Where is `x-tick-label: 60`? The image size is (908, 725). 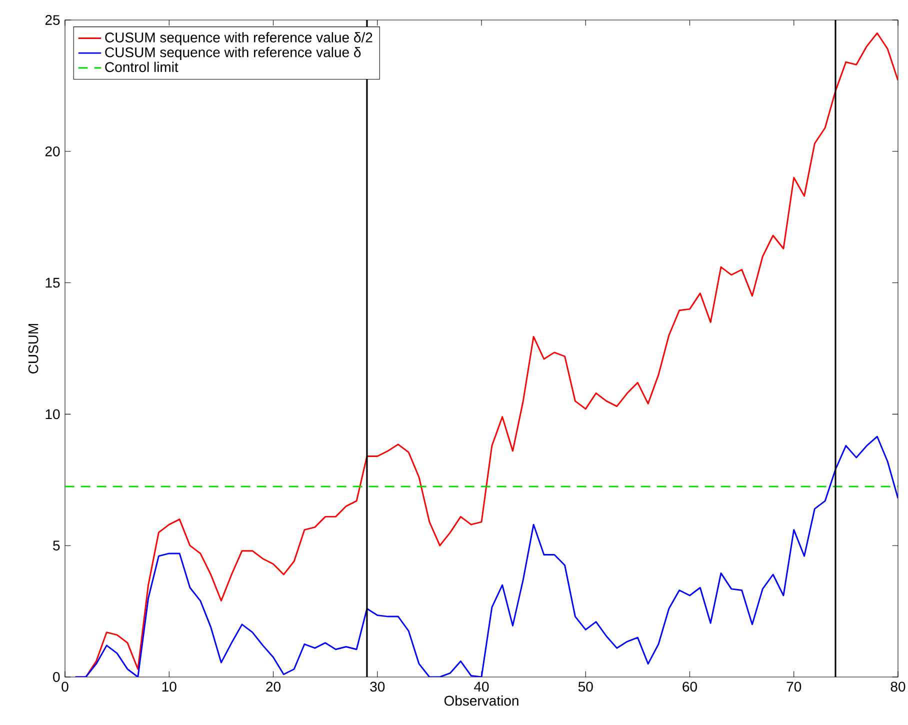 x-tick-label: 60 is located at coordinates (689, 687).